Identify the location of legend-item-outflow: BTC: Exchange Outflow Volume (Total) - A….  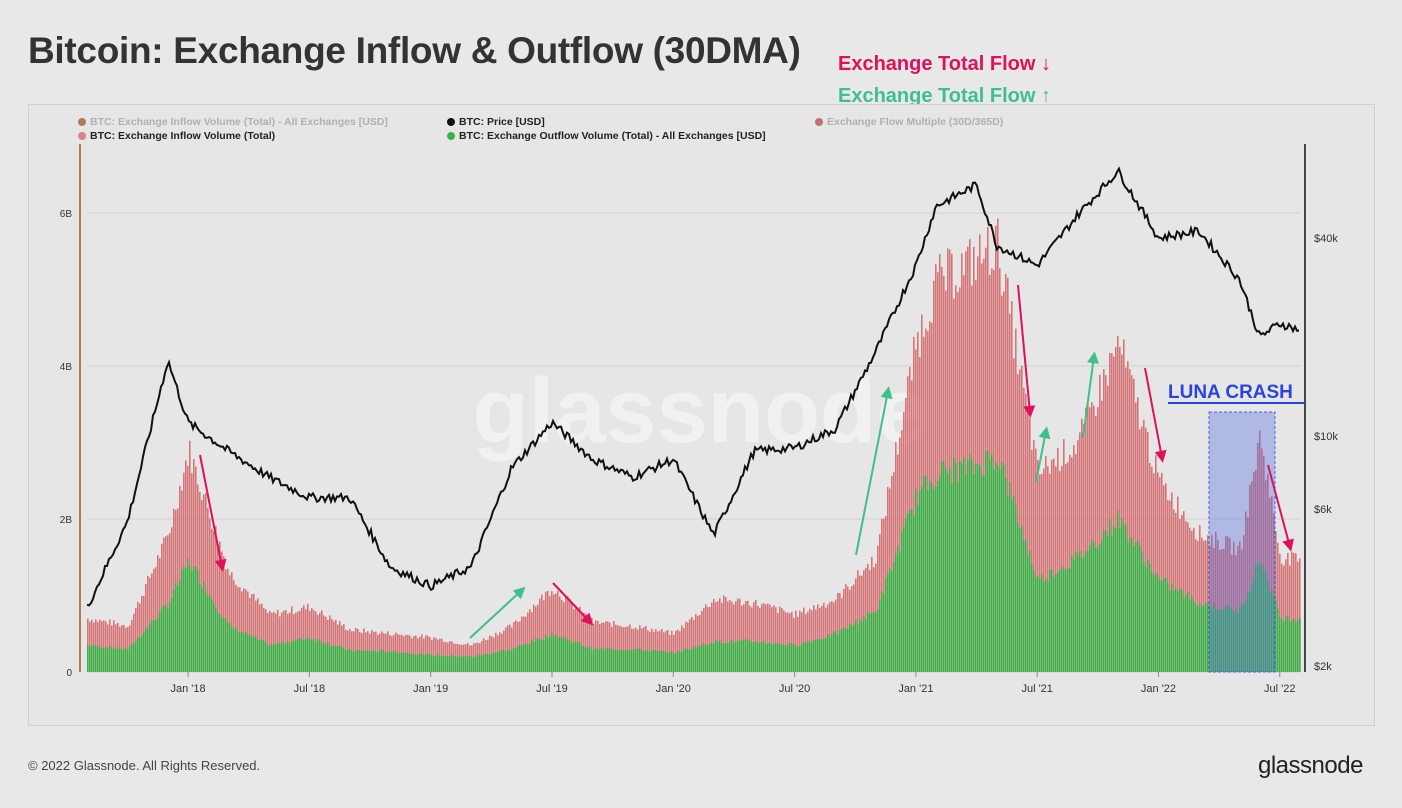
(606, 136).